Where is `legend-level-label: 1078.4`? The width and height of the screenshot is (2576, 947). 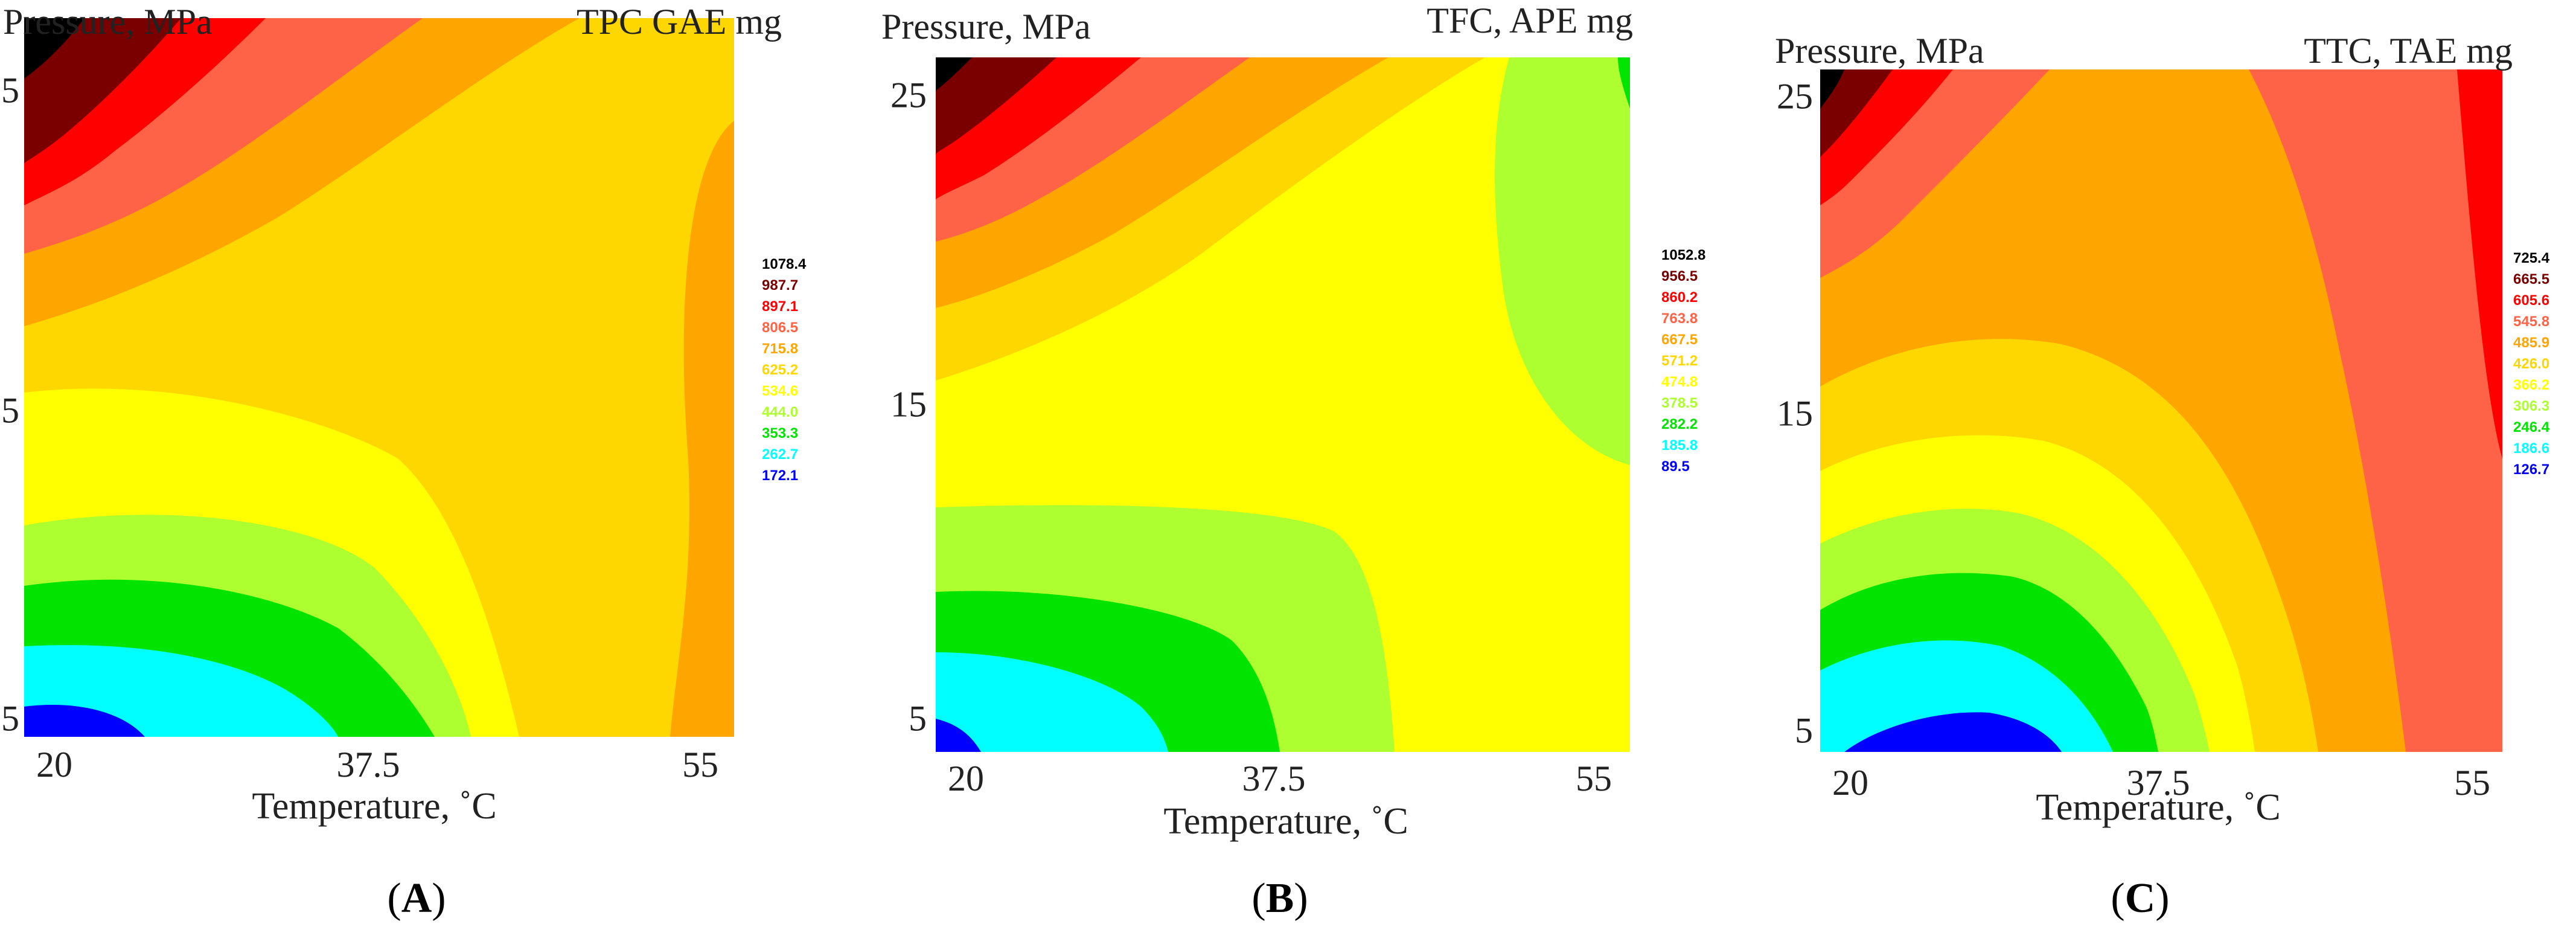 legend-level-label: 1078.4 is located at coordinates (784, 264).